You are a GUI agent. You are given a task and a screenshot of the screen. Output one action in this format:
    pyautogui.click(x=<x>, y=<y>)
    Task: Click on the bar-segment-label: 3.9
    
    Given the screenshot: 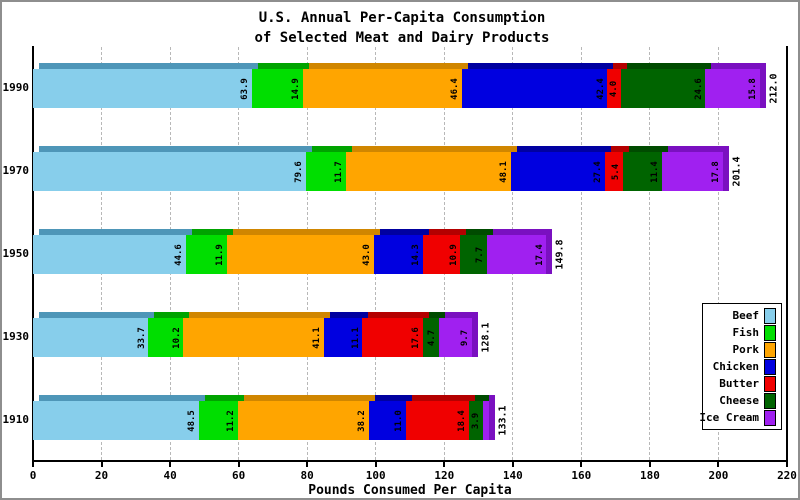 What is the action you would take?
    pyautogui.click(x=475, y=420)
    